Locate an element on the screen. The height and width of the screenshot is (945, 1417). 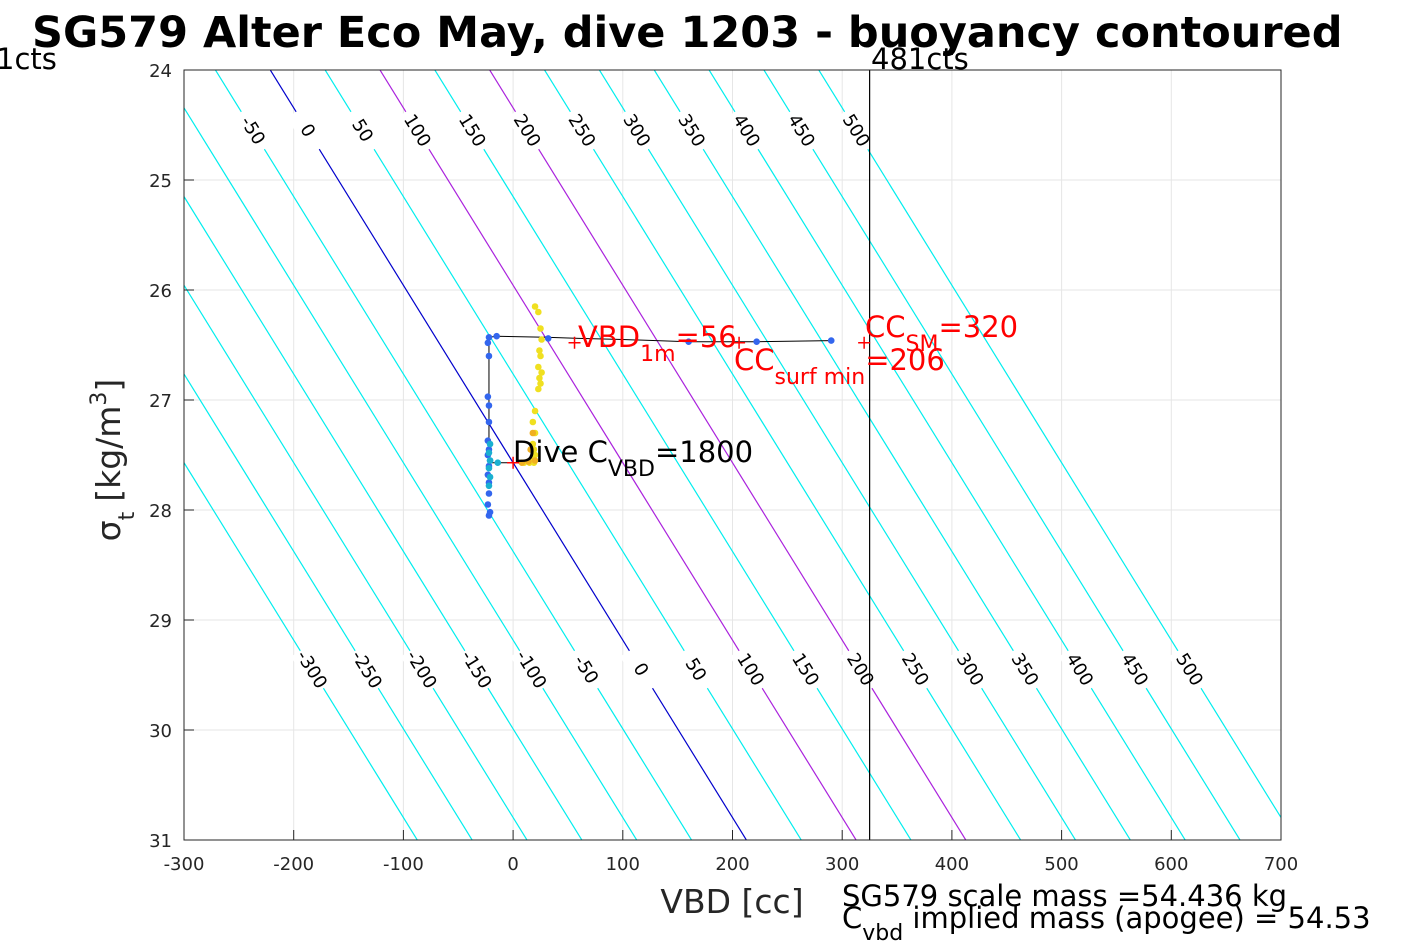
data-points is located at coordinates (659, 411).